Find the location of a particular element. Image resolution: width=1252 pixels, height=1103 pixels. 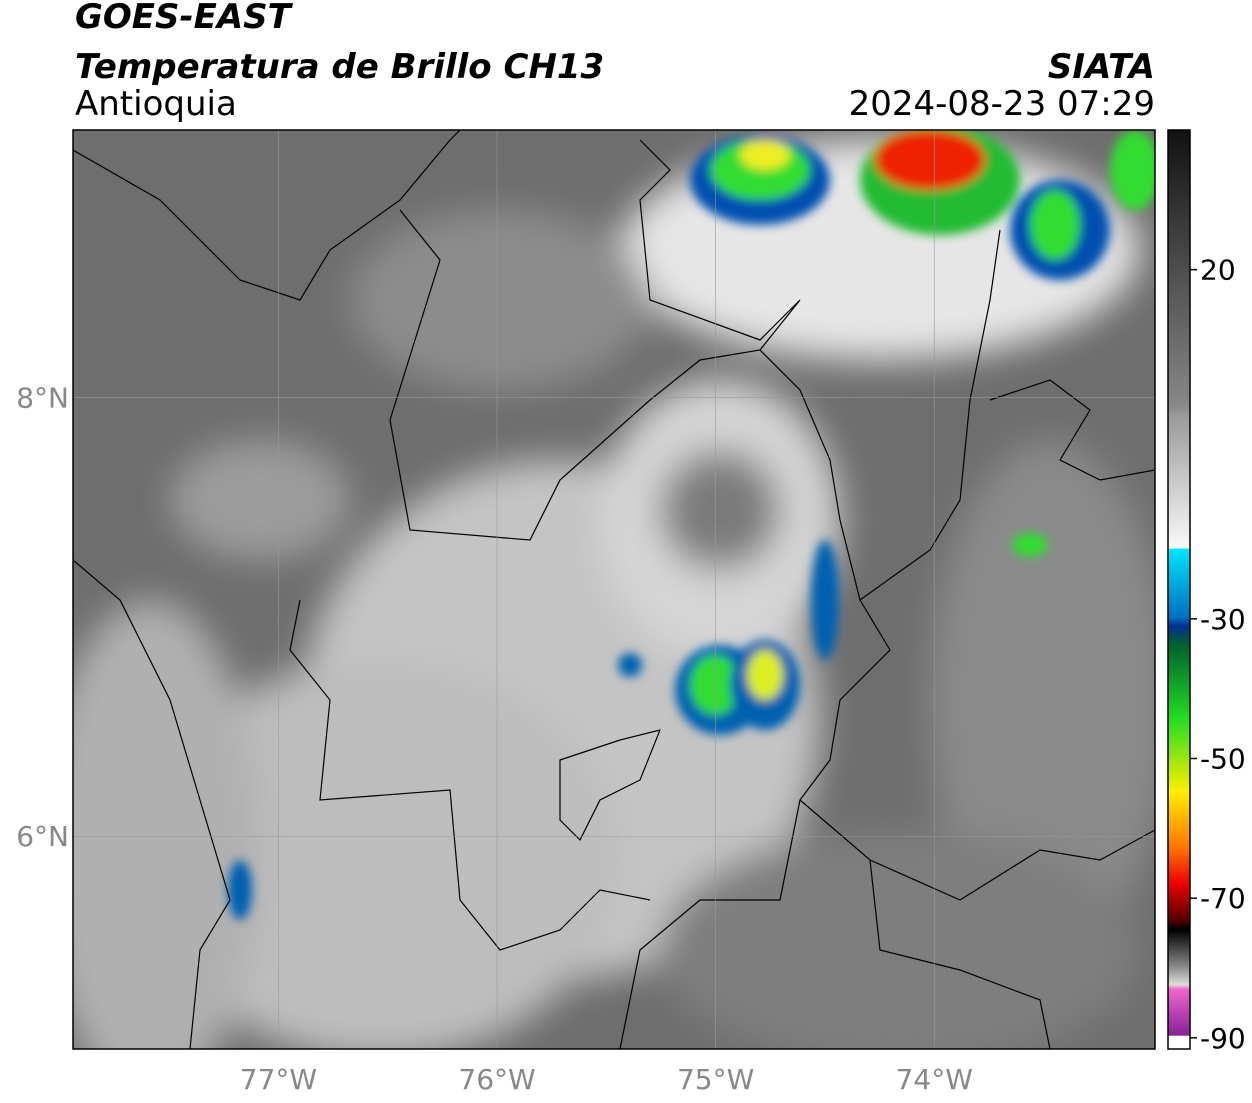

source: SIATA is located at coordinates (1101, 67).